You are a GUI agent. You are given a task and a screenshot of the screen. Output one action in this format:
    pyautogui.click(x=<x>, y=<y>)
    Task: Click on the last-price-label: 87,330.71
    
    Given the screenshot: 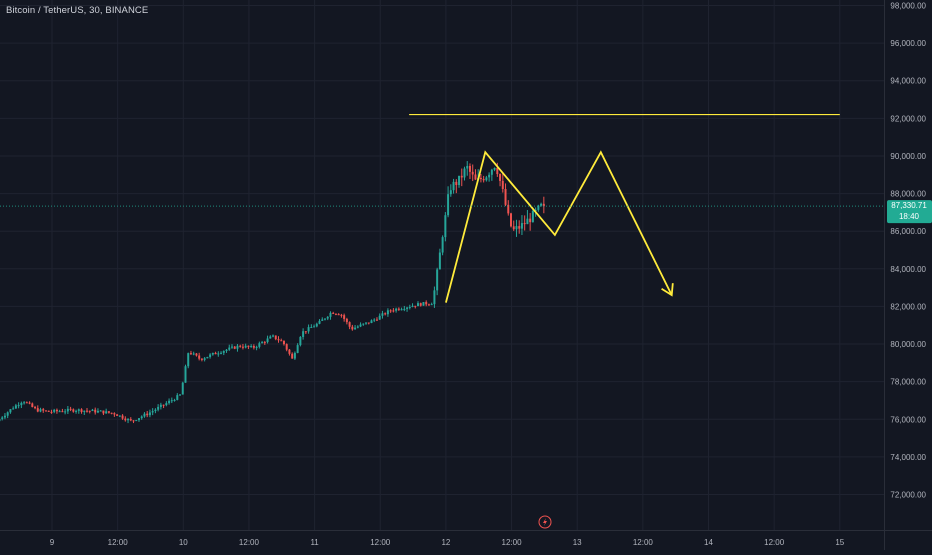 What is the action you would take?
    pyautogui.click(x=909, y=205)
    